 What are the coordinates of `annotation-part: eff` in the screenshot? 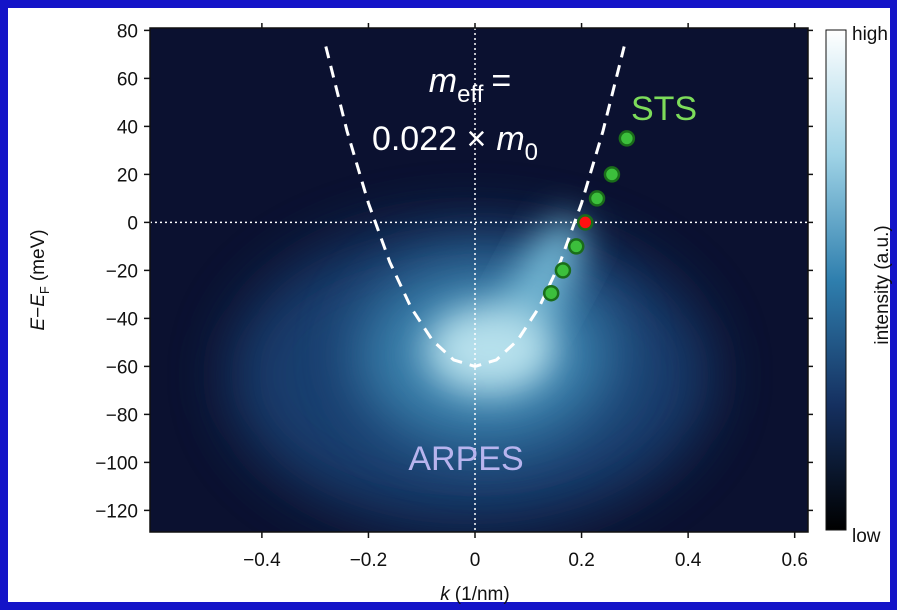 It's located at (470, 94).